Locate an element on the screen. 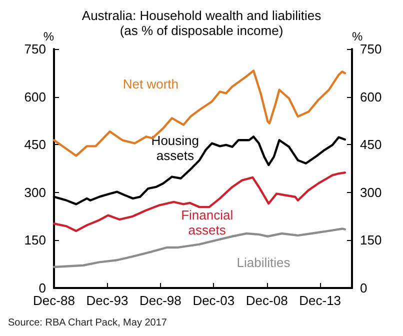 Image resolution: width=403 pixels, height=336 pixels. line-series is located at coordinates (199, 248).